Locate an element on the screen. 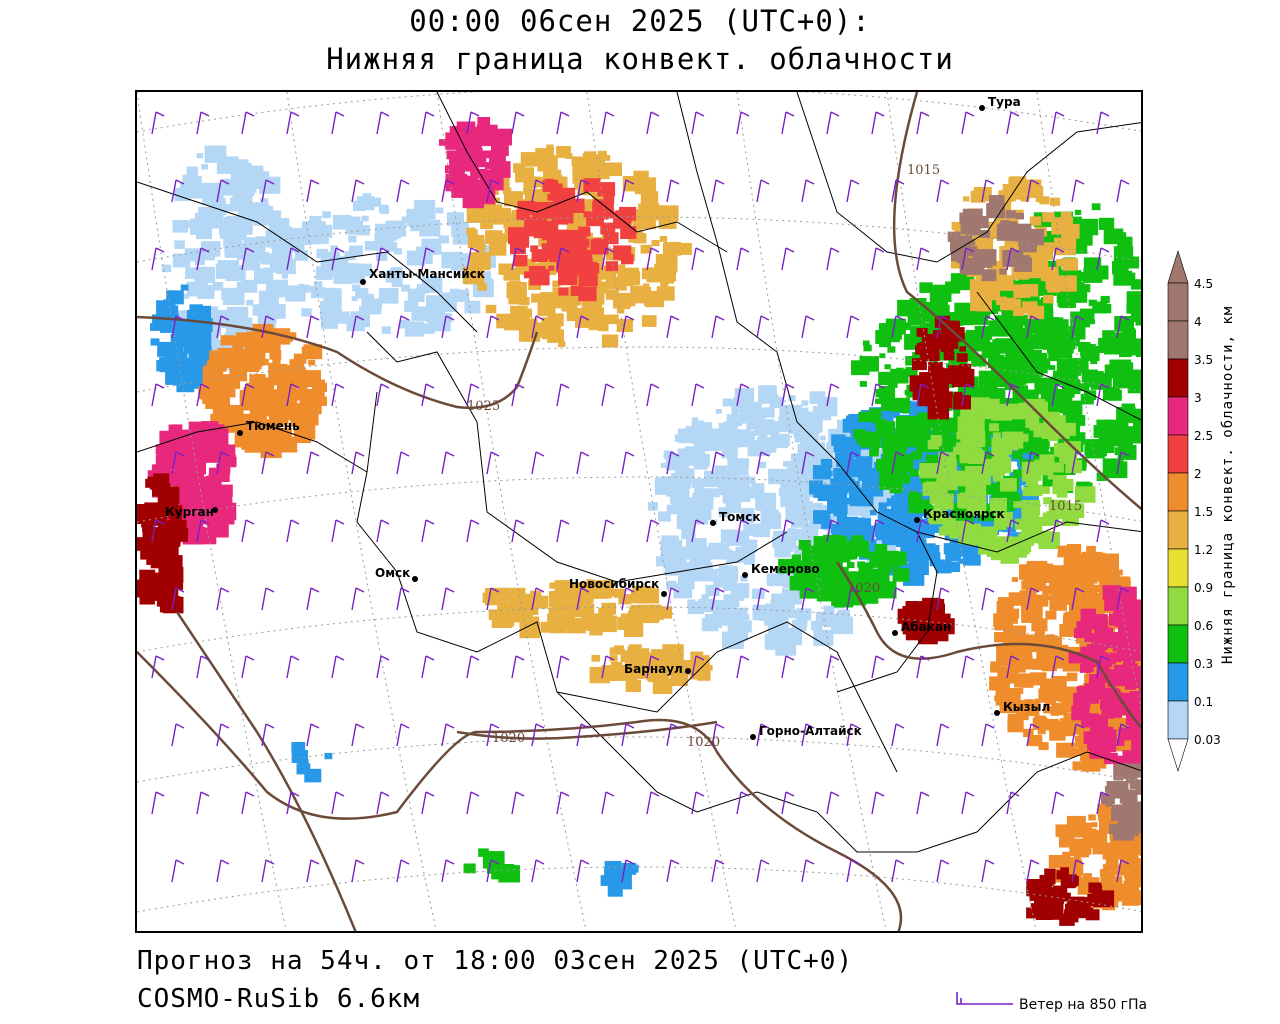 The image size is (1280, 1024). yellow-area is located at coordinates (651, 669).